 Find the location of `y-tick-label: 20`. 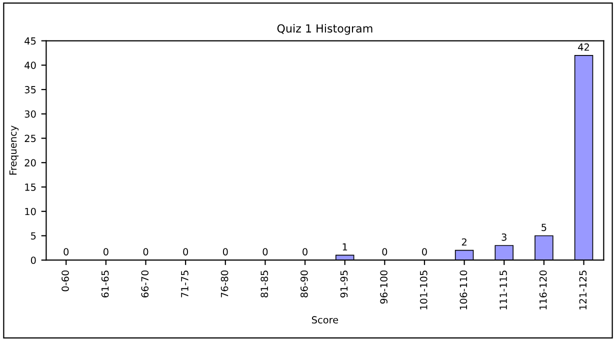

y-tick-label: 20 is located at coordinates (30, 162).